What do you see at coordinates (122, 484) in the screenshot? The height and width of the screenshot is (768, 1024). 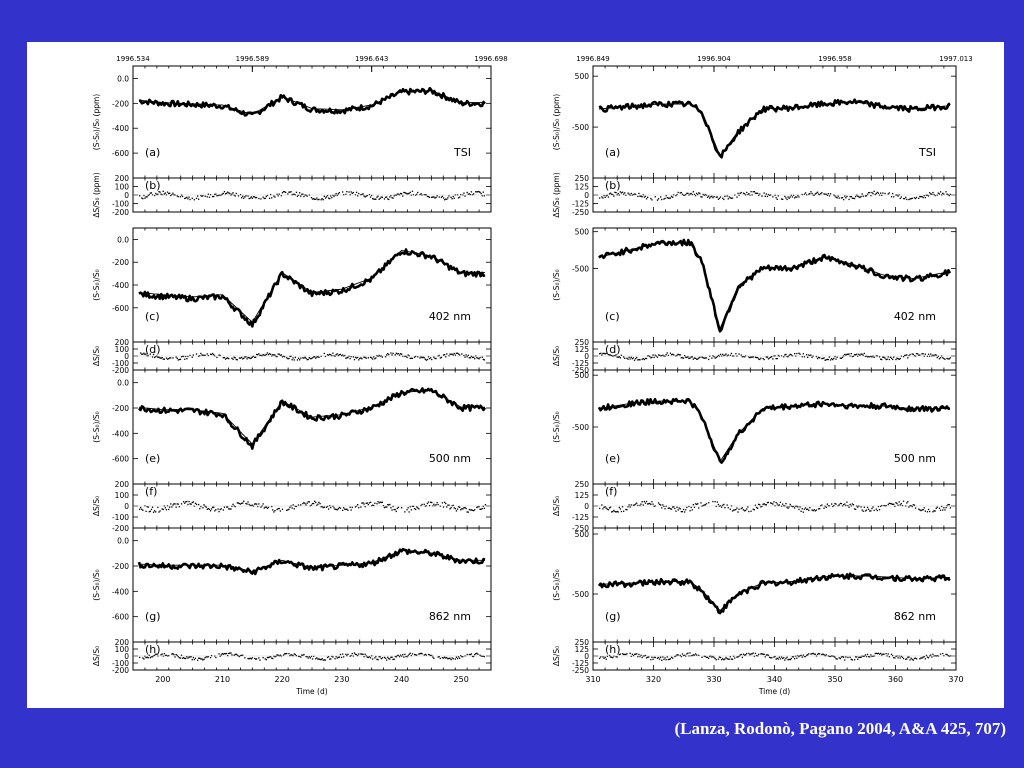 I see `y-tick-label: 200` at bounding box center [122, 484].